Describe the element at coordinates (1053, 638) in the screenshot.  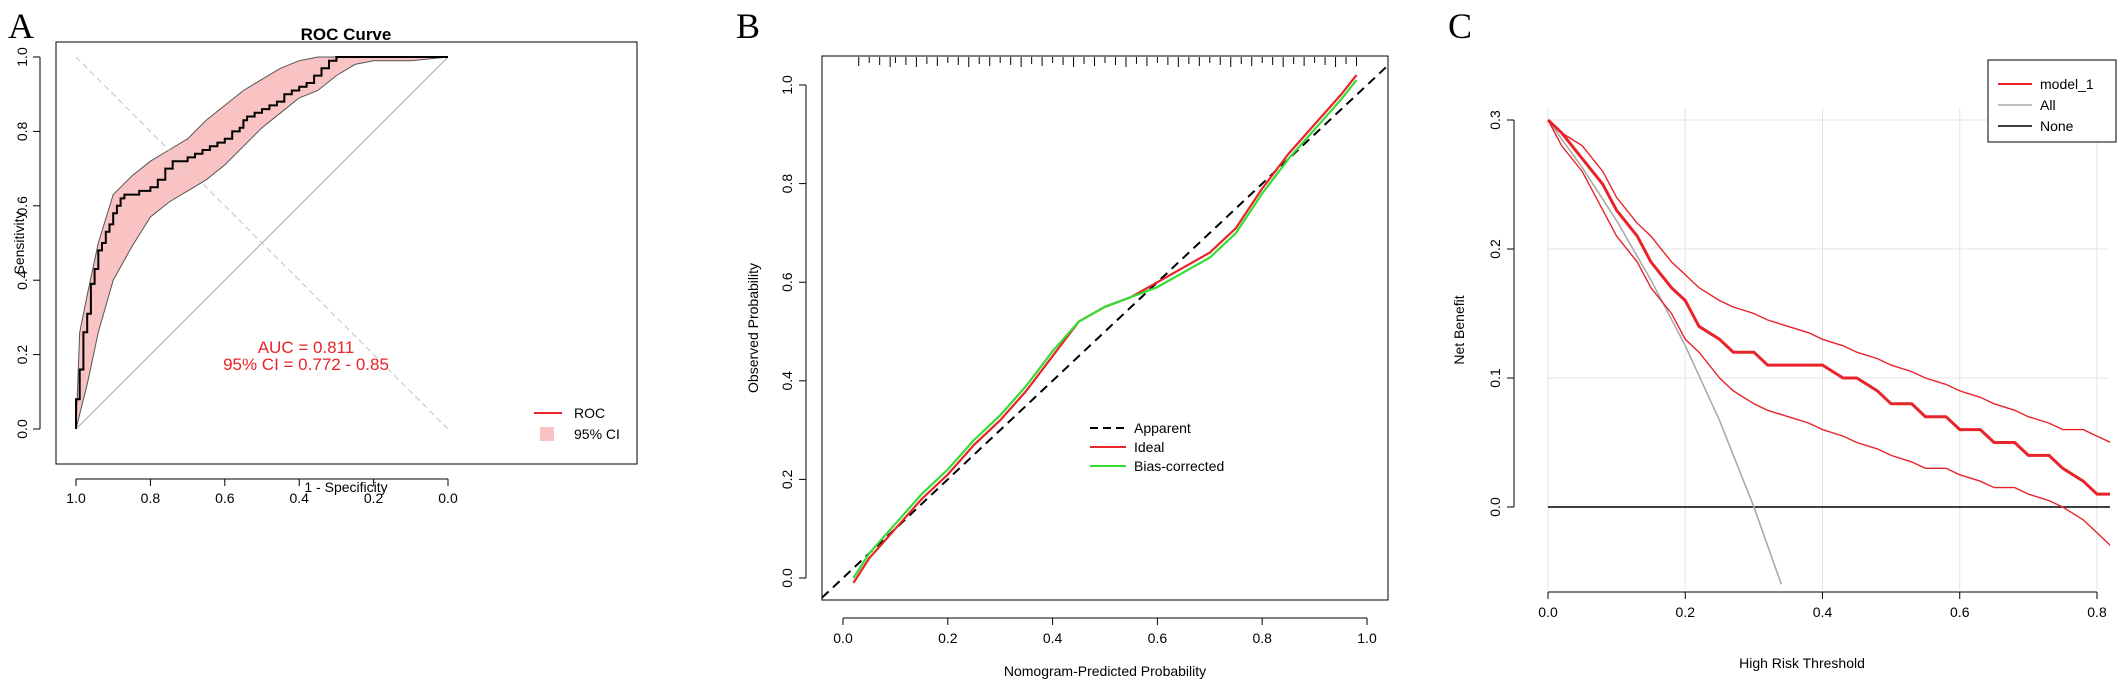
I see `x-tick-label-b: 0.4` at that location.